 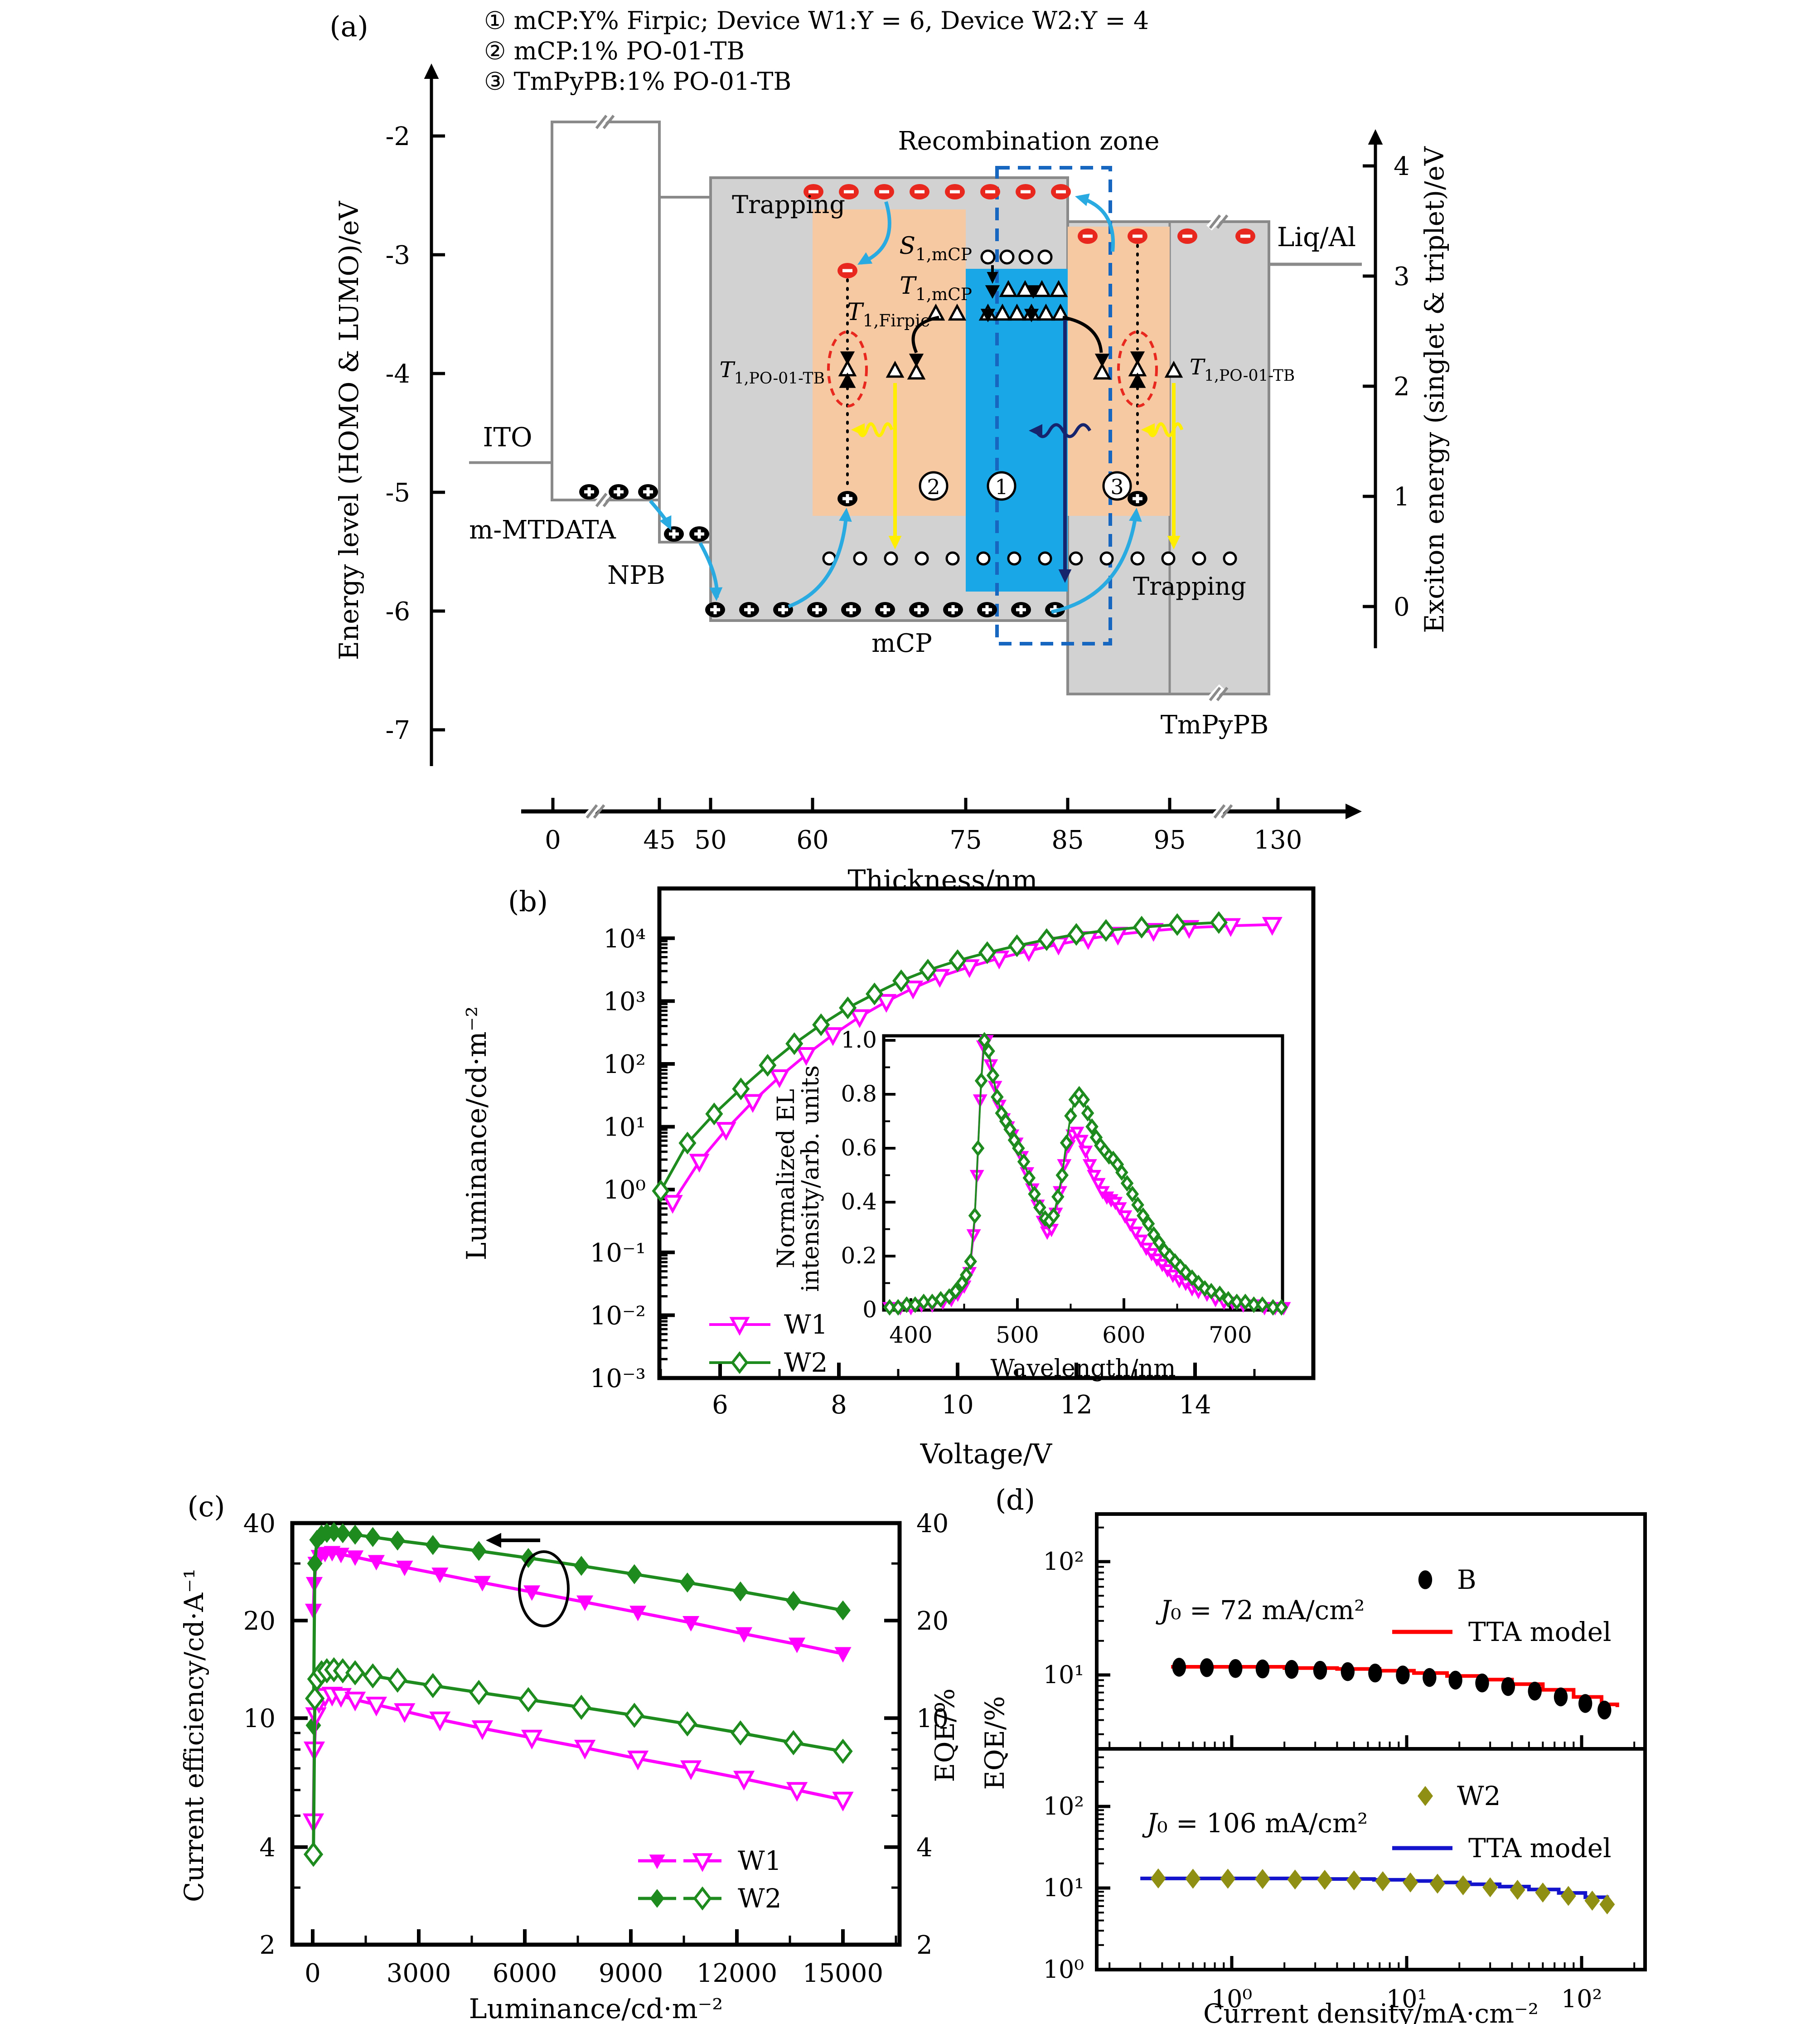 What do you see at coordinates (1063, 1675) in the screenshot?
I see `y-tick: 10¹` at bounding box center [1063, 1675].